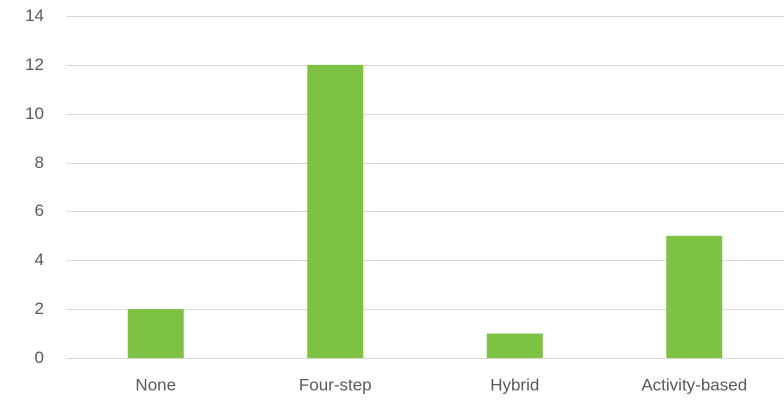 The width and height of the screenshot is (784, 400). I want to click on y-tick-label: 4, so click(39, 259).